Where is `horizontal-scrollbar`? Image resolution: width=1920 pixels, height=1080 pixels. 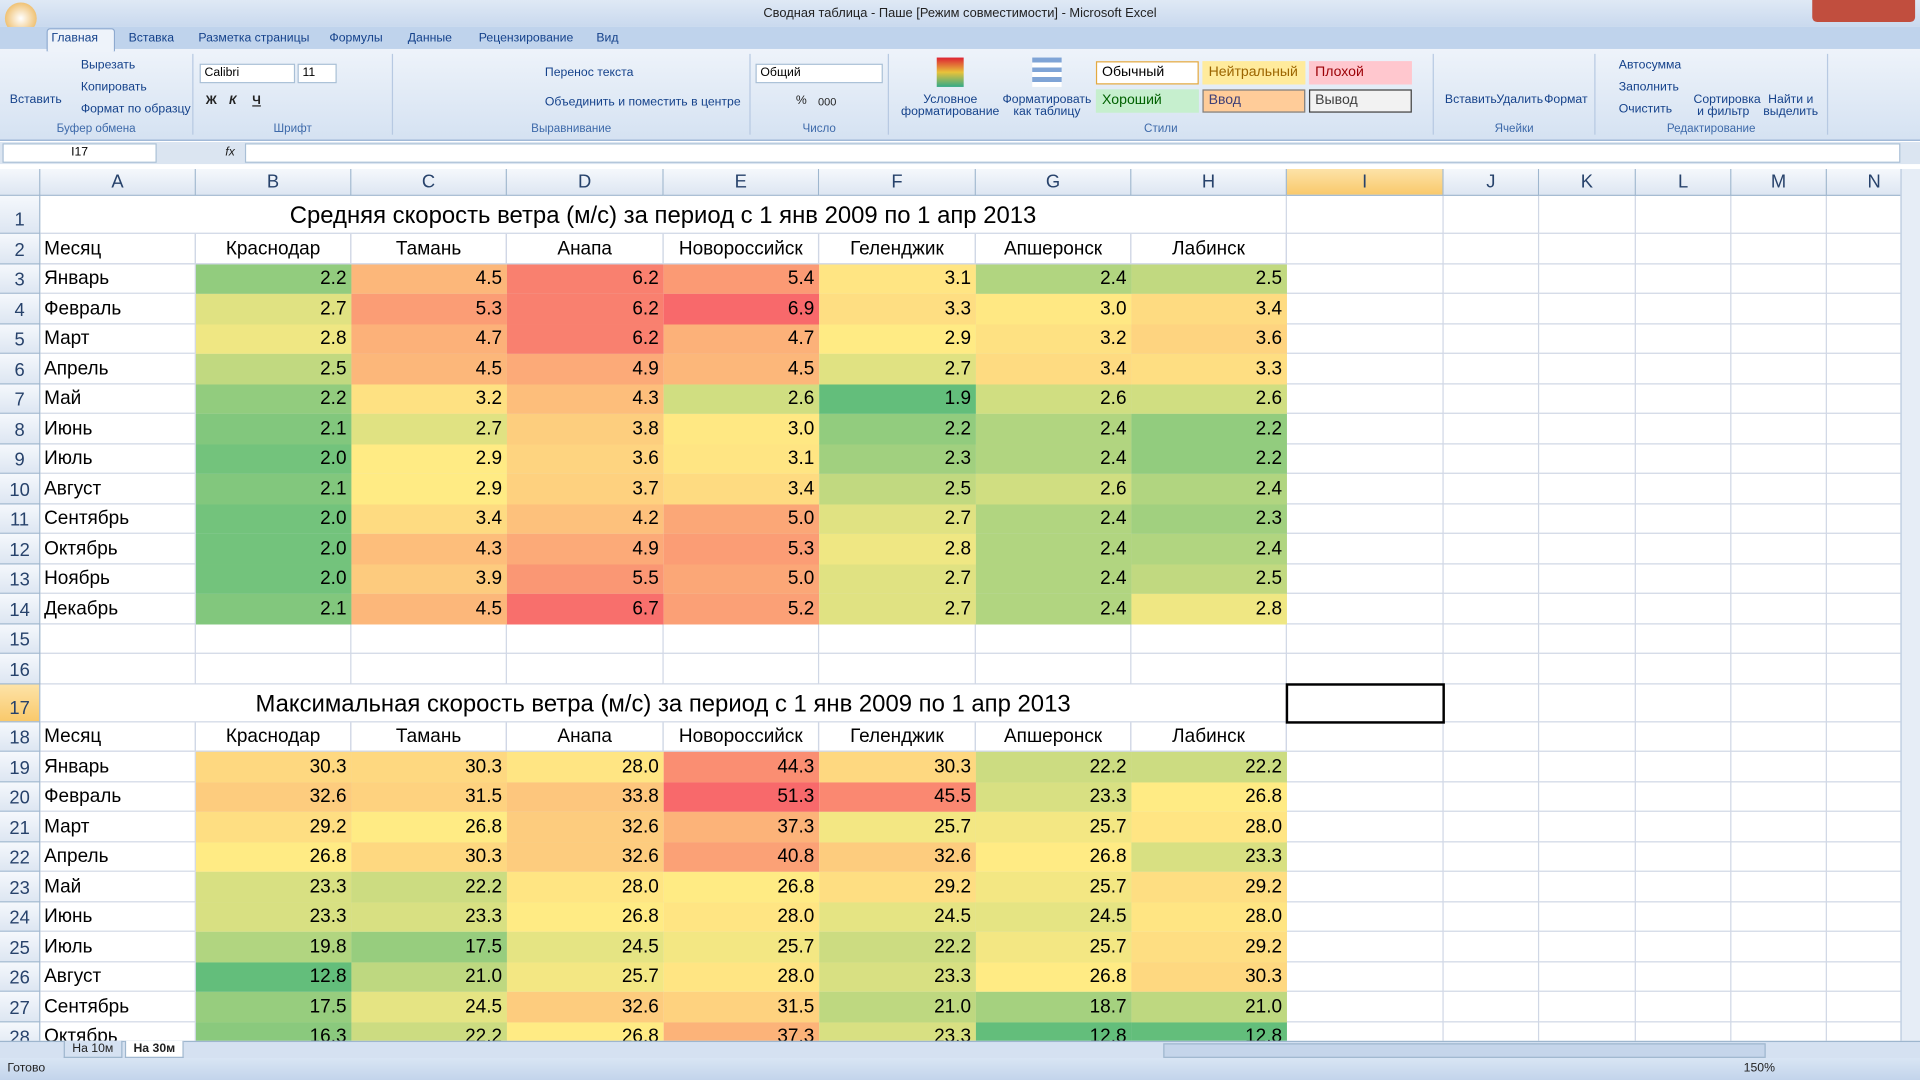
horizontal-scrollbar is located at coordinates (1464, 1050).